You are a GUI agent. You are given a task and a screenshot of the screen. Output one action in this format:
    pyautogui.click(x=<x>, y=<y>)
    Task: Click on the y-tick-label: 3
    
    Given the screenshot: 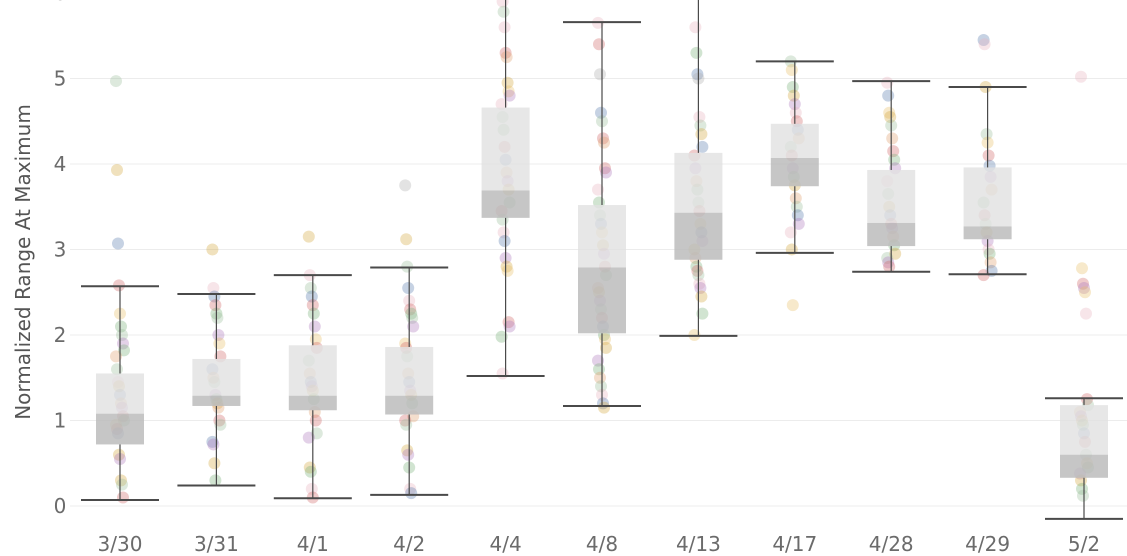 What is the action you would take?
    pyautogui.click(x=60, y=250)
    